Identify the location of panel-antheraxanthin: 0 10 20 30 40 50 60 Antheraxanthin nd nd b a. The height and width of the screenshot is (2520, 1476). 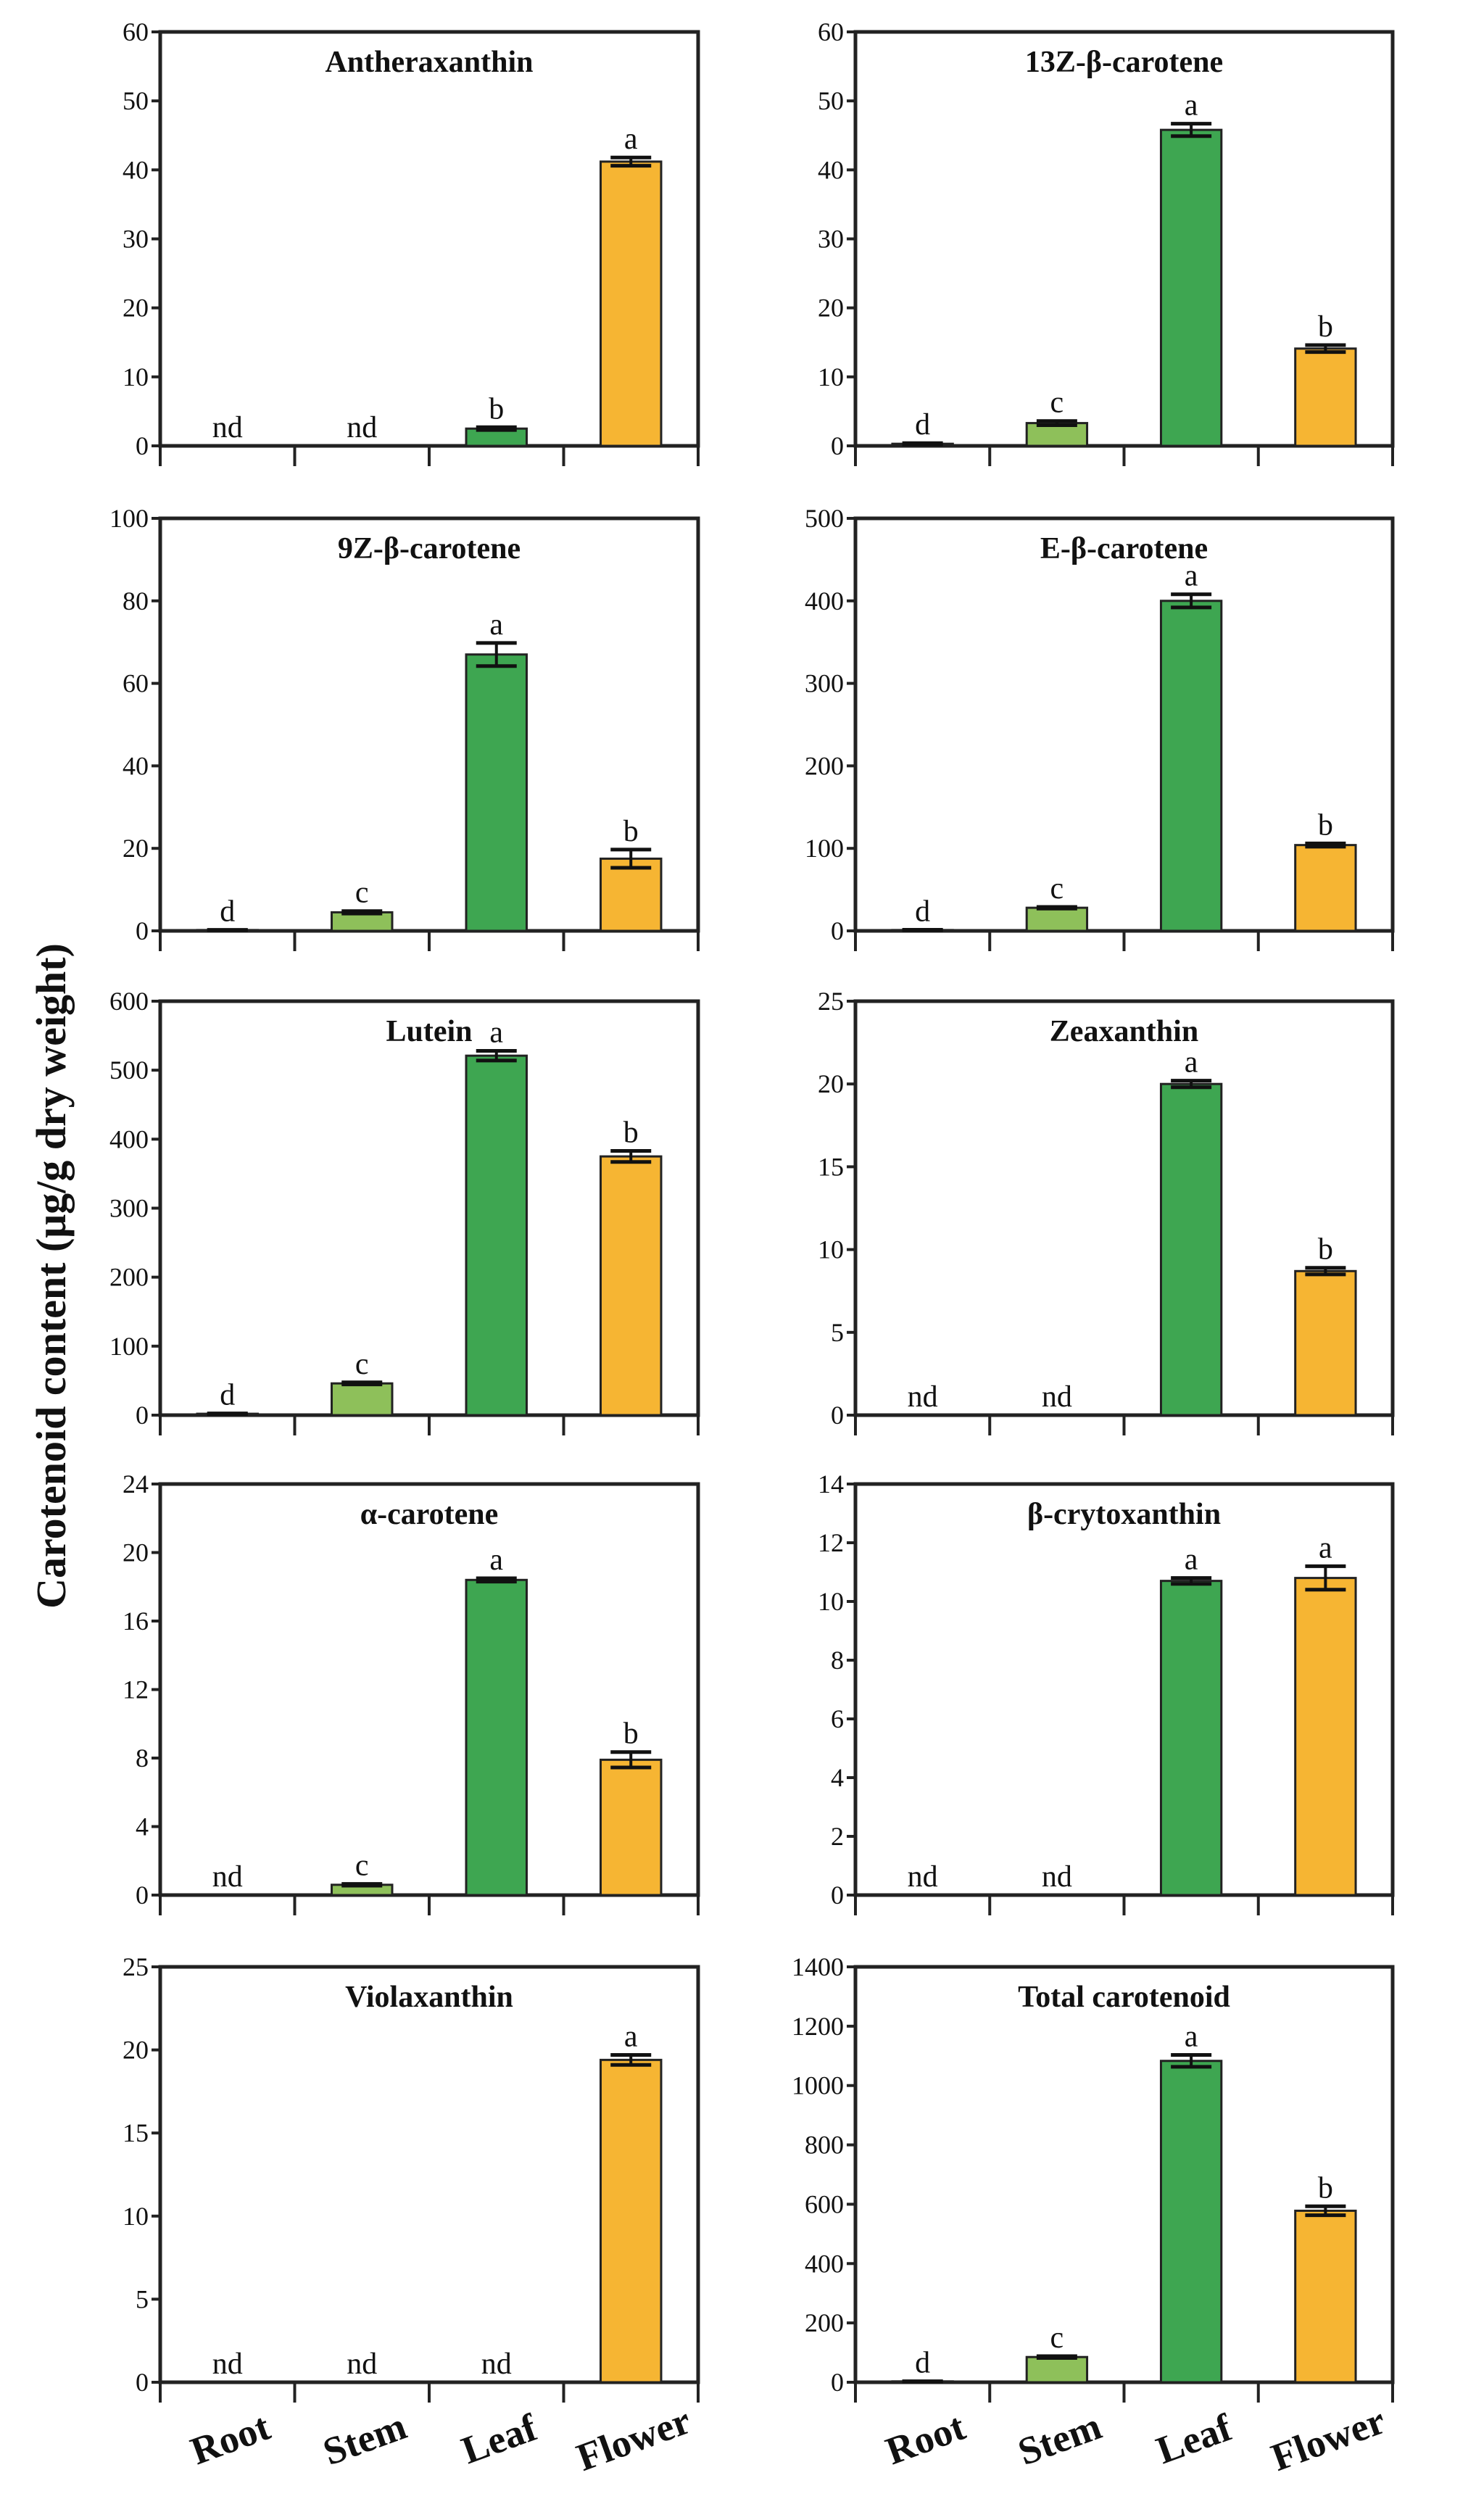
(412, 241).